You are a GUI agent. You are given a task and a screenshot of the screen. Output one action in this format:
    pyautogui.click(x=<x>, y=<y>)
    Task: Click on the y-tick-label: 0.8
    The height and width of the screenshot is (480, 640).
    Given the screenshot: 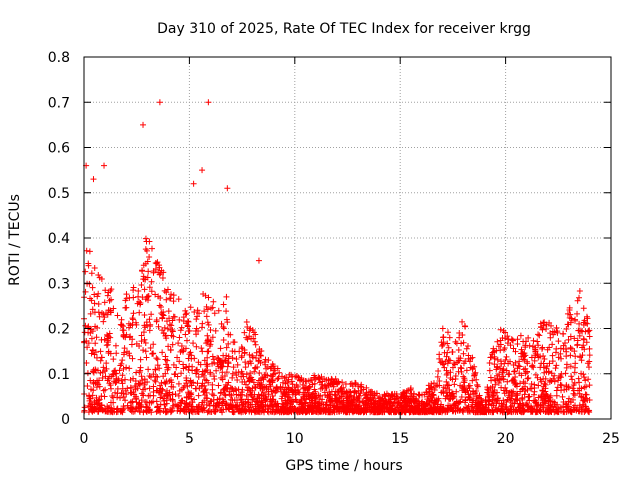 What is the action you would take?
    pyautogui.click(x=59, y=58)
    